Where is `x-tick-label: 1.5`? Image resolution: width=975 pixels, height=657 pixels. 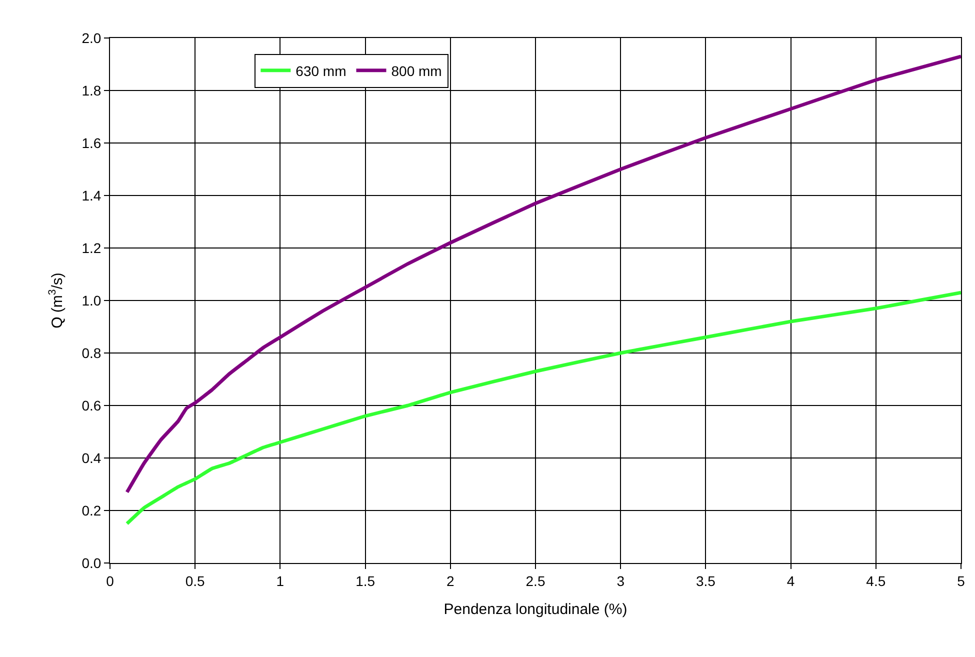
x-tick-label: 1.5 is located at coordinates (366, 580).